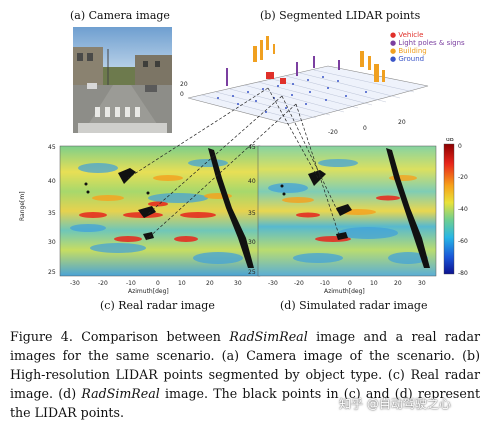  Describe the element at coordinates (157, 305) in the screenshot. I see `subcaption-c: (c) Real radar image` at that location.